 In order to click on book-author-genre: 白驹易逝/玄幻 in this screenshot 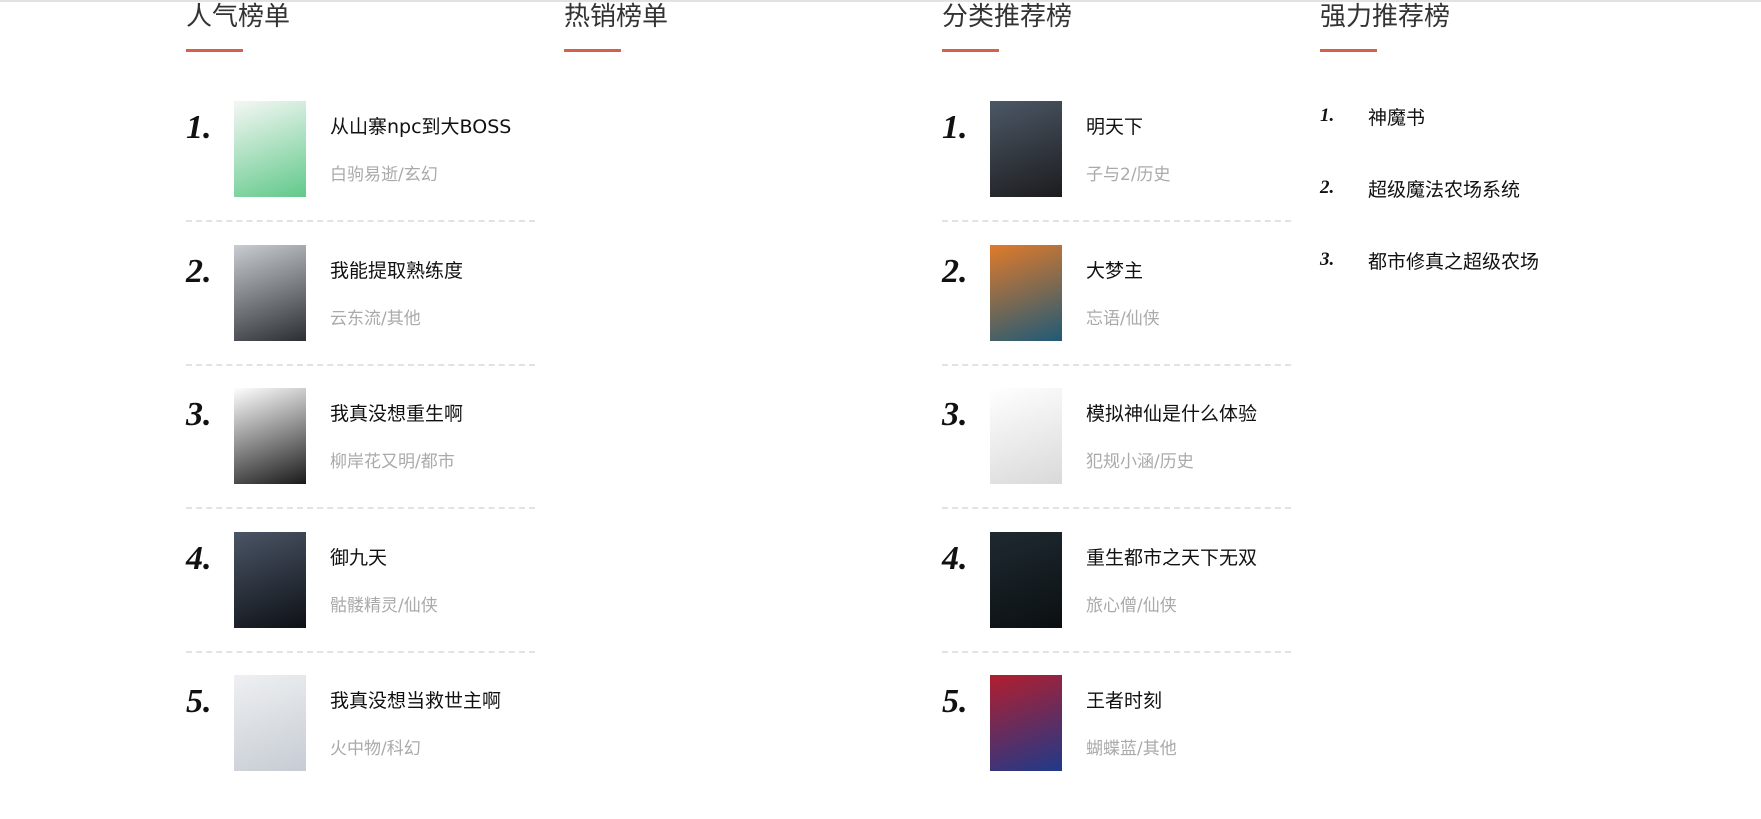, I will do `click(384, 175)`.